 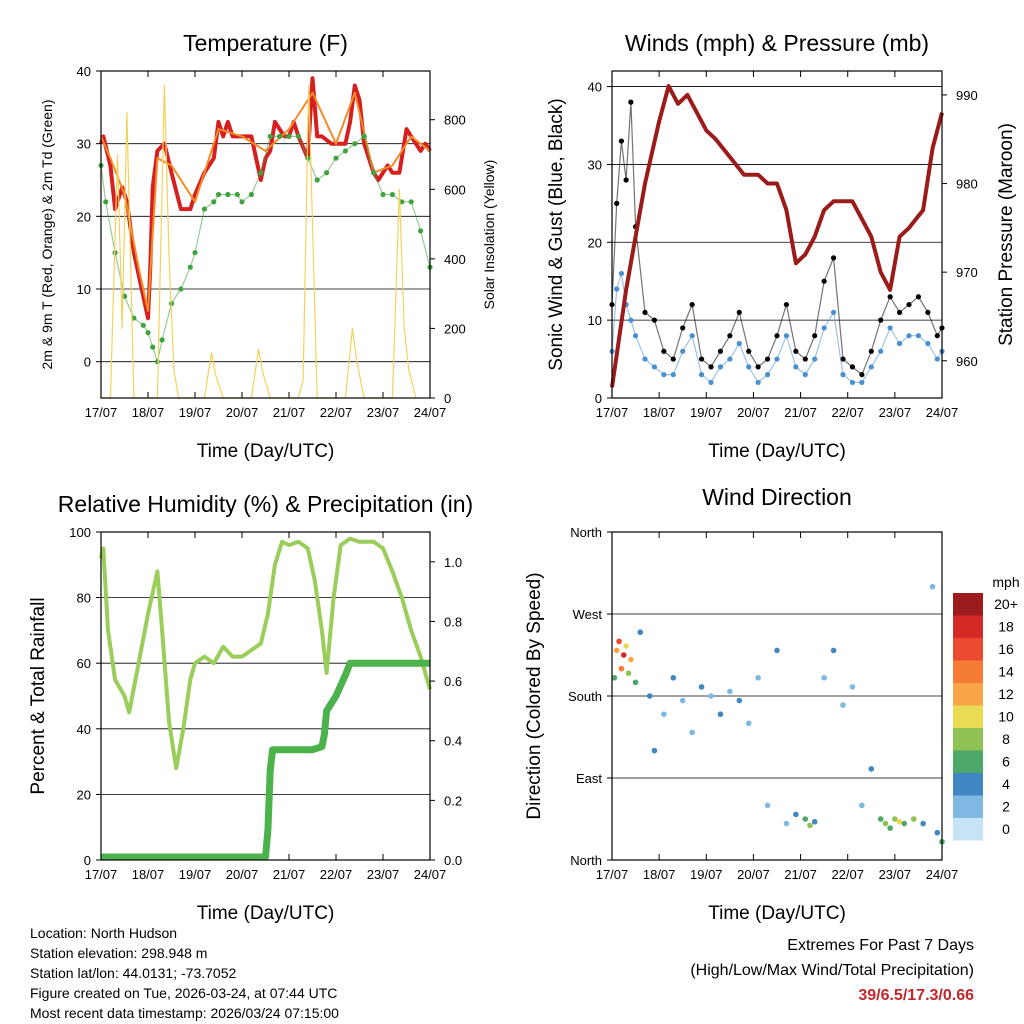 What do you see at coordinates (455, 120) in the screenshot?
I see `temp-y2tick-label: 800` at bounding box center [455, 120].